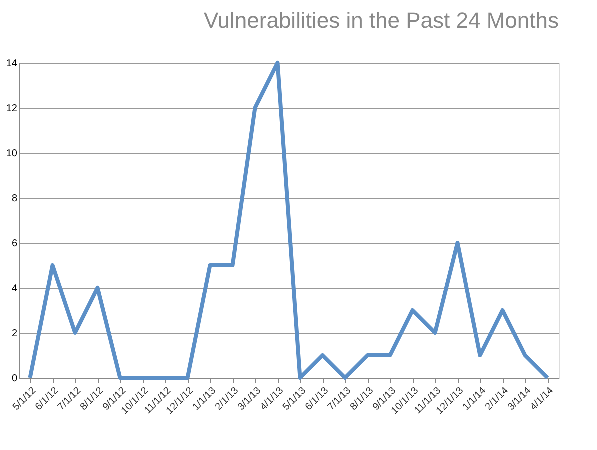  Describe the element at coordinates (15, 289) in the screenshot. I see `y-tick-label: 4` at that location.